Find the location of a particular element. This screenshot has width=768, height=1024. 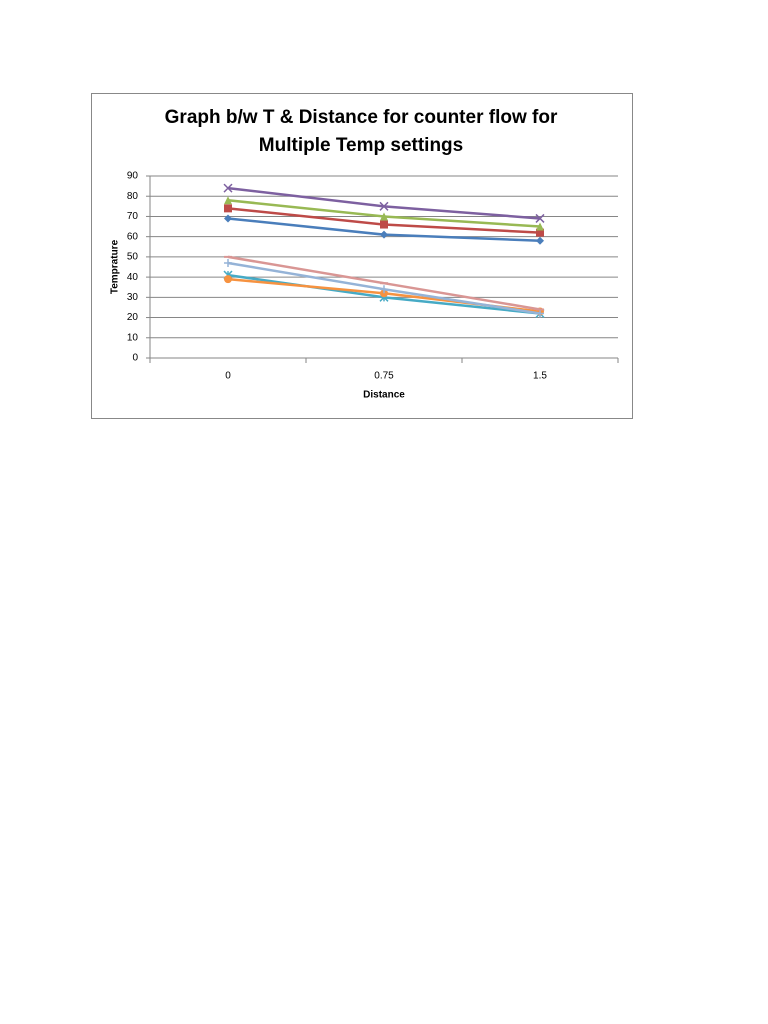

y-tick-label: 10 is located at coordinates (133, 337).